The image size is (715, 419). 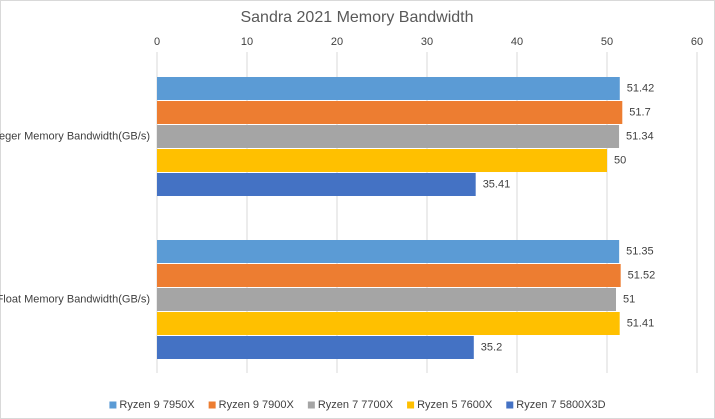 I want to click on data-label: 51, so click(x=629, y=299).